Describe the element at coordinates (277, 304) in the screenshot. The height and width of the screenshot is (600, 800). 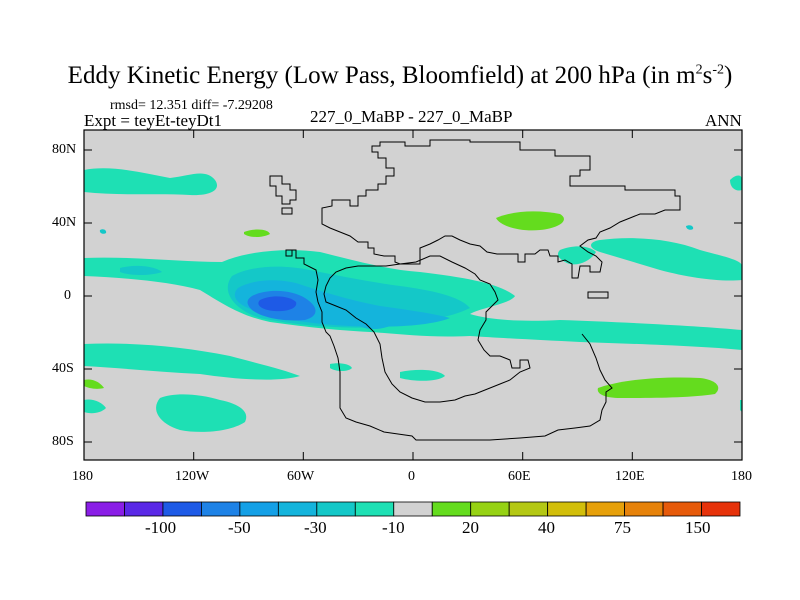
I see `contour-level-darkblue` at that location.